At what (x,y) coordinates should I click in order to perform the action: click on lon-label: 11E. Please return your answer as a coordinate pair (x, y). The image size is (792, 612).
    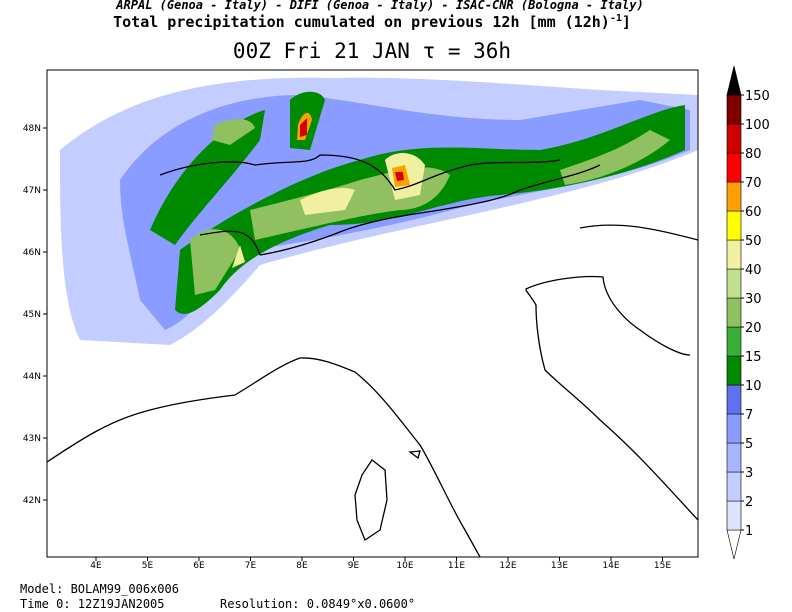
    Looking at the image, I should click on (456, 566).